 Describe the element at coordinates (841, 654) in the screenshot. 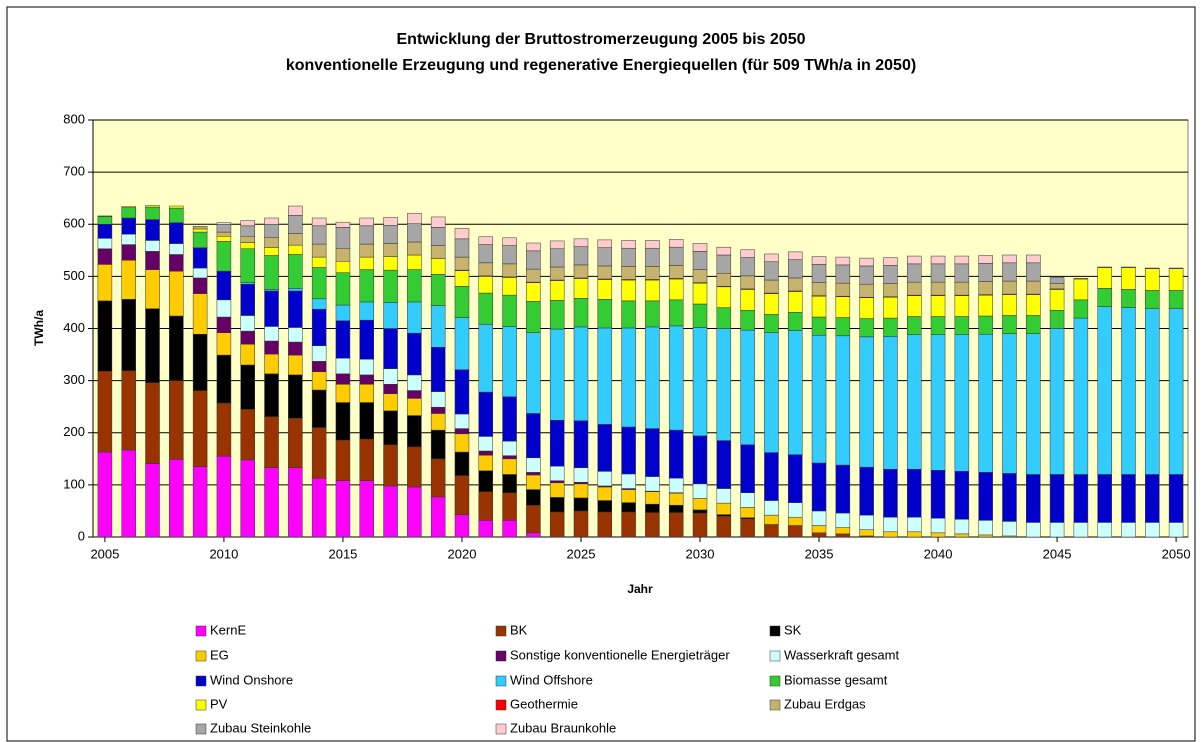

I see `legend-label: Wasserkraft gesamt` at that location.